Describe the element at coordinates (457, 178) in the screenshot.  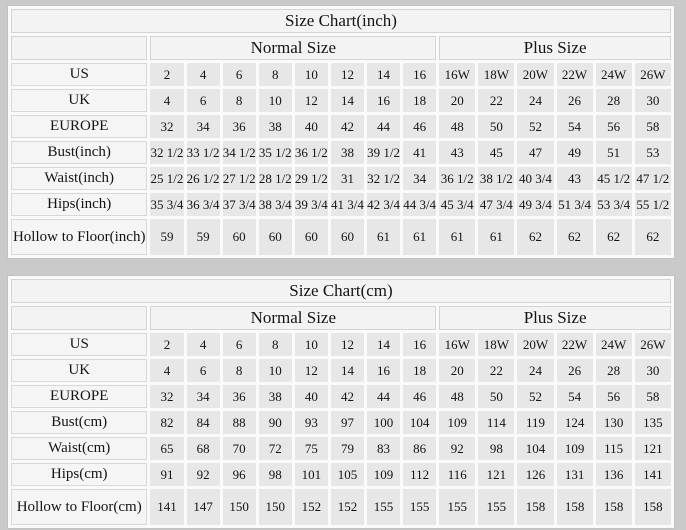
I see `size-cell: 36 1/2` at that location.